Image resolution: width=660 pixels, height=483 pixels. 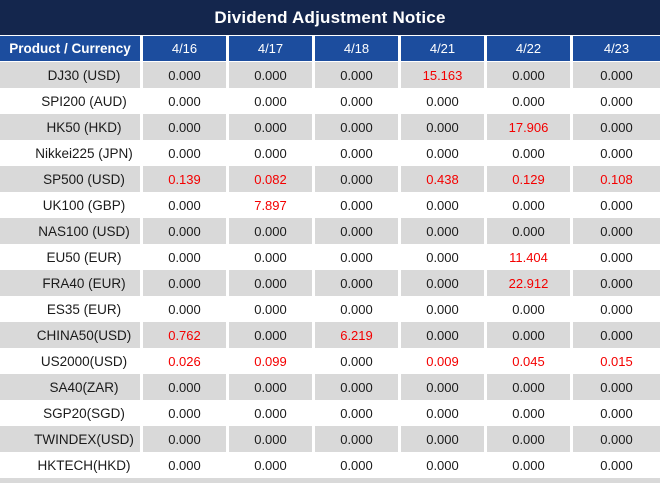 I want to click on value-cell: 0.026, so click(x=186, y=361).